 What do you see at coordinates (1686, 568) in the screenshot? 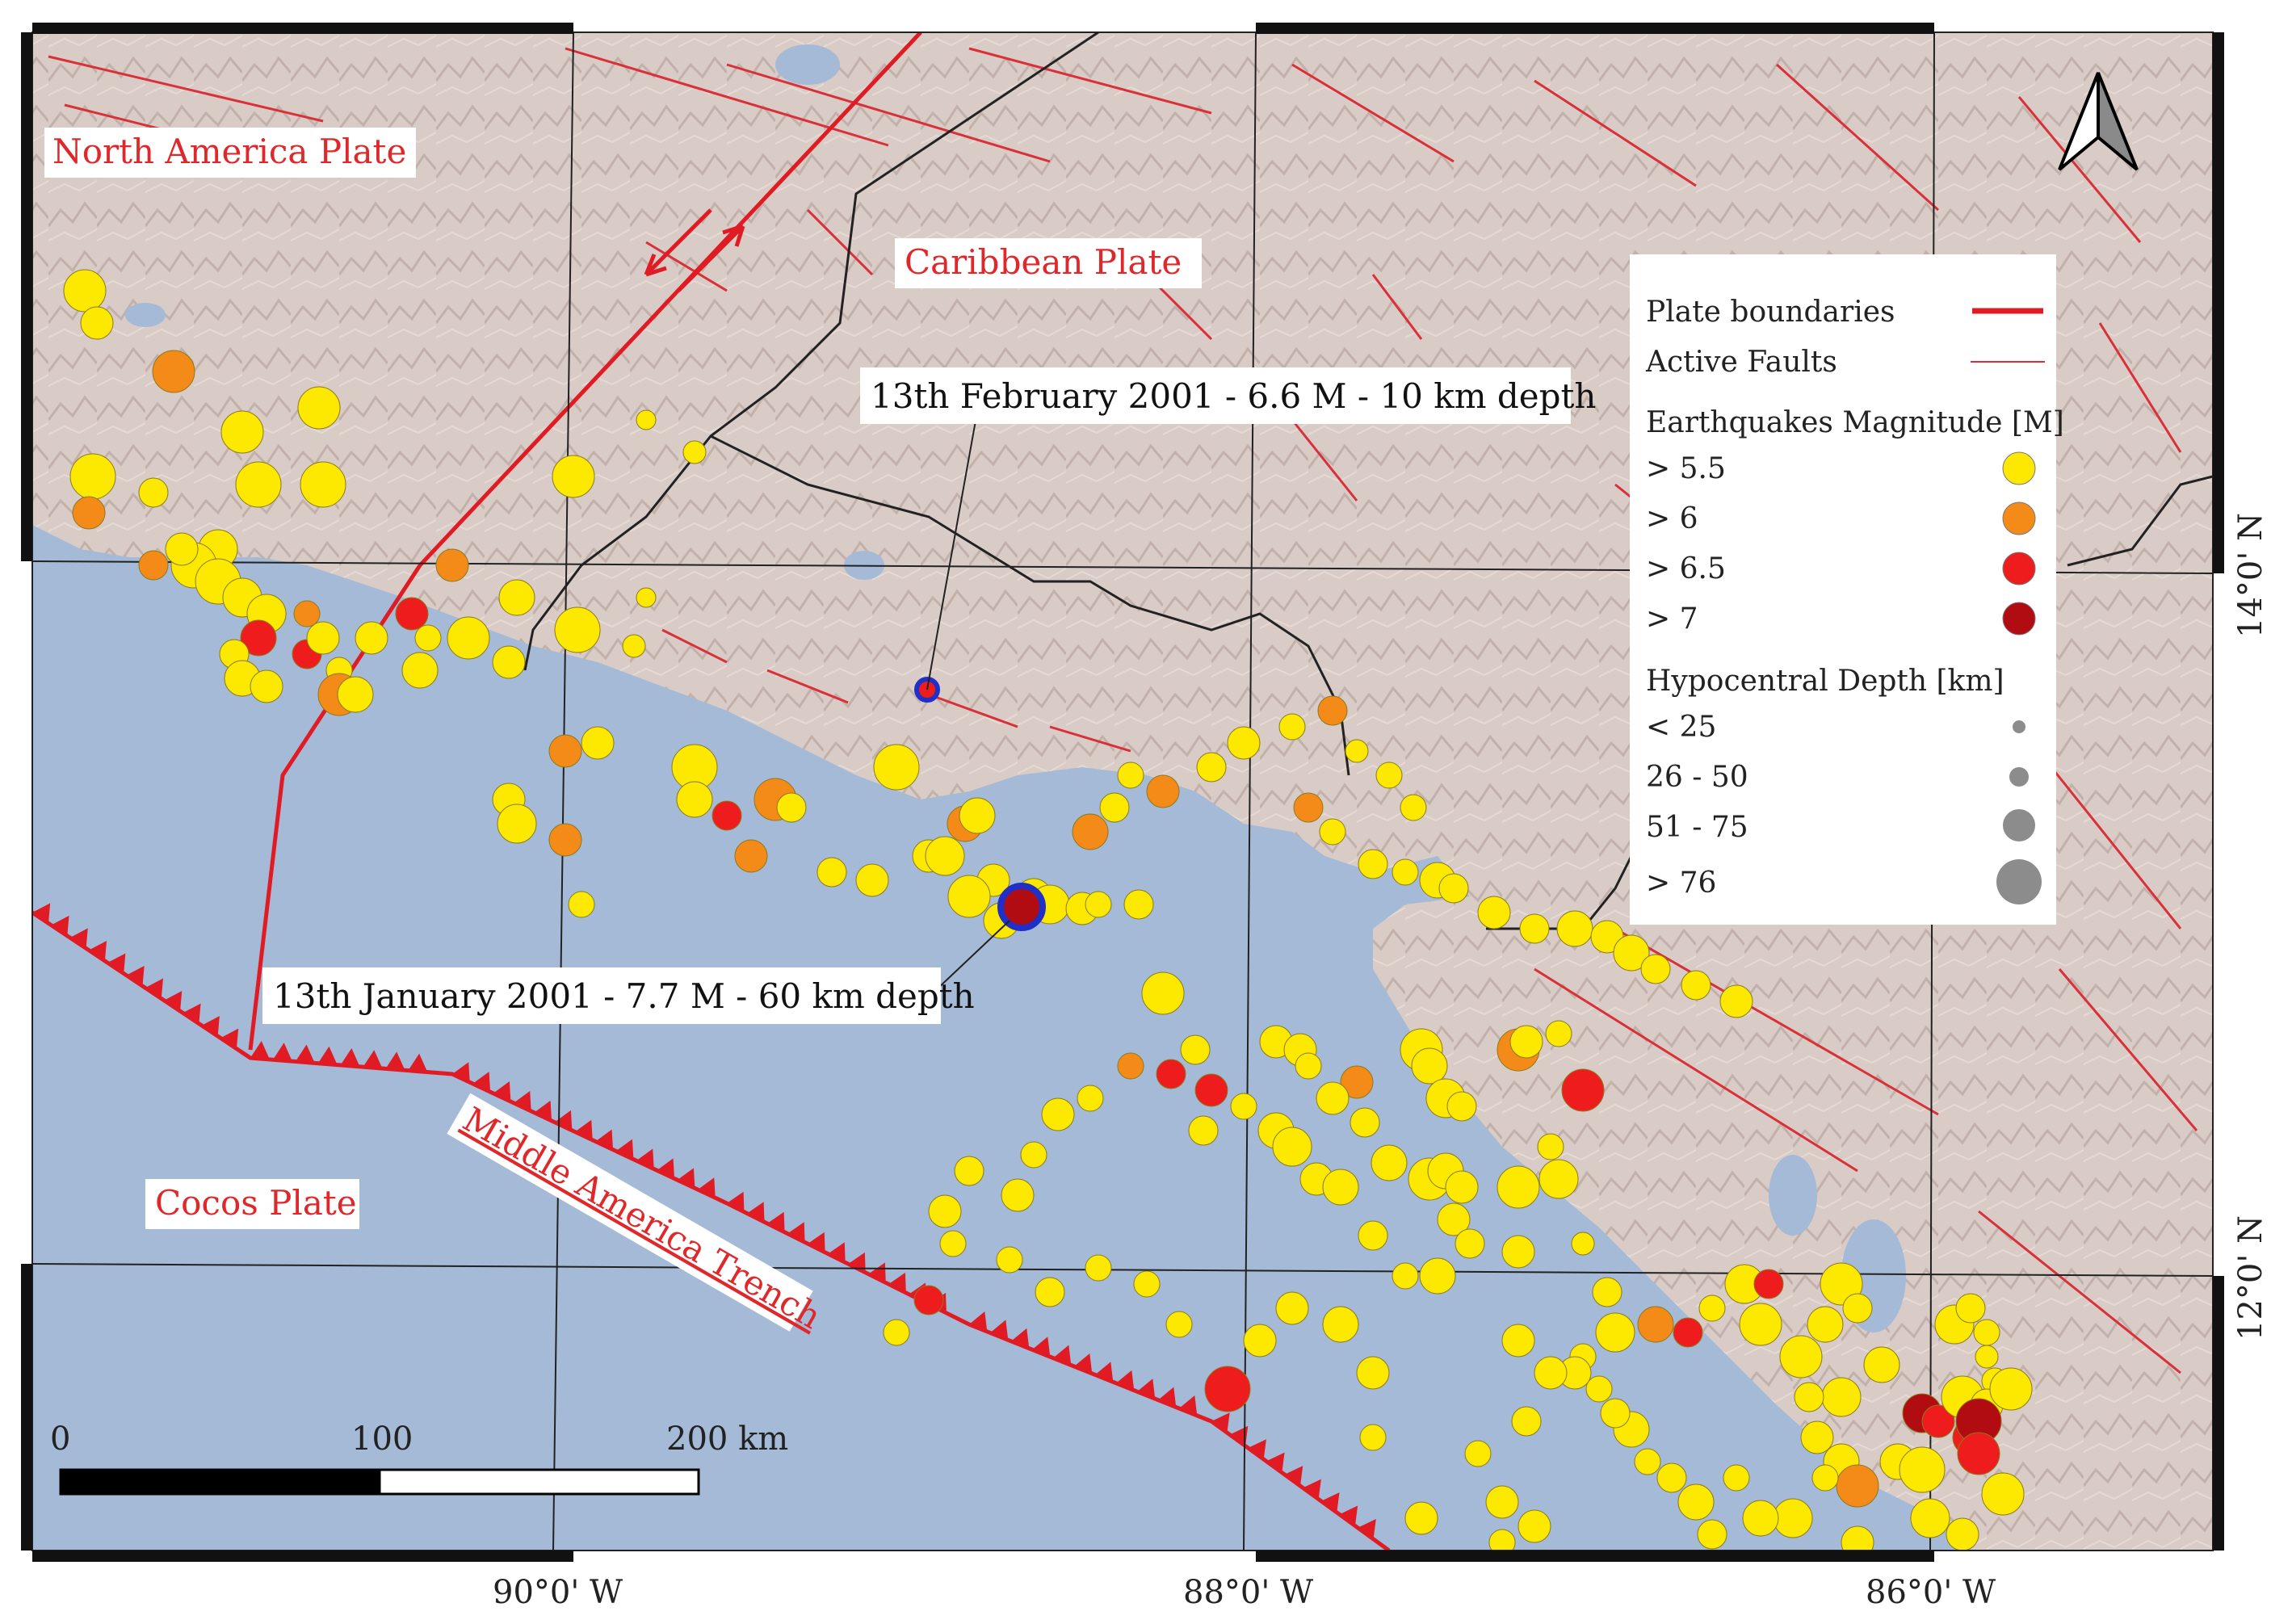
I see `legend-mag-label: > 6.5` at bounding box center [1686, 568].